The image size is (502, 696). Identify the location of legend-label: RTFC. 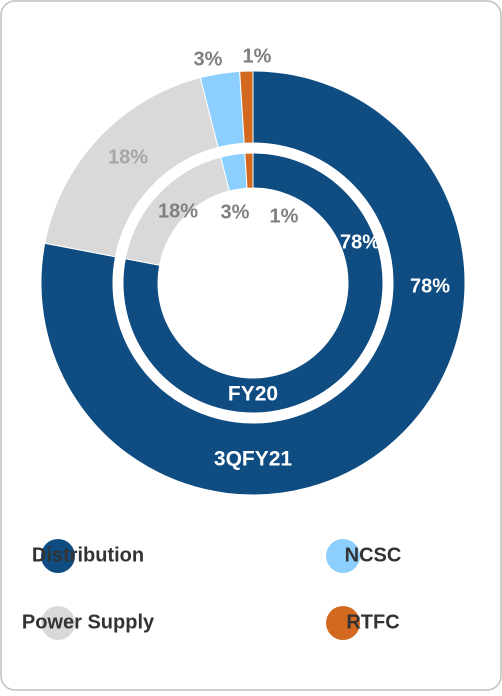
(372, 622).